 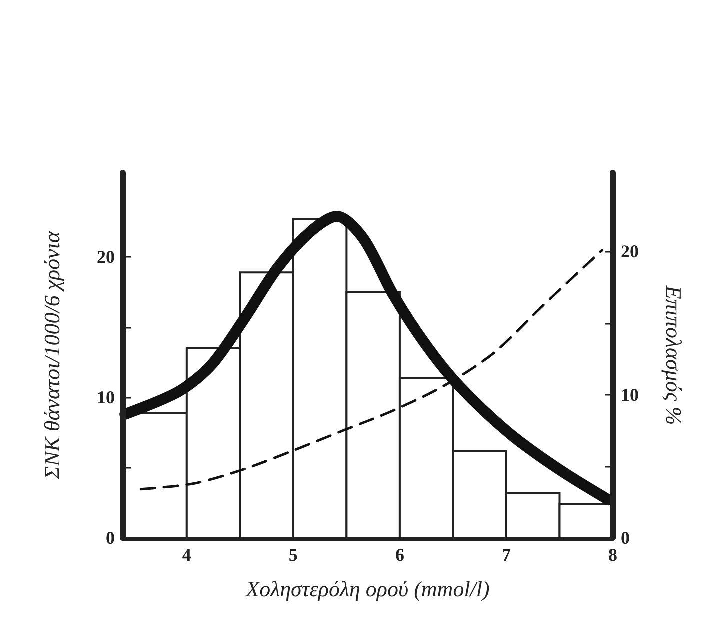 What do you see at coordinates (630, 252) in the screenshot?
I see `y2-tick-label: 20` at bounding box center [630, 252].